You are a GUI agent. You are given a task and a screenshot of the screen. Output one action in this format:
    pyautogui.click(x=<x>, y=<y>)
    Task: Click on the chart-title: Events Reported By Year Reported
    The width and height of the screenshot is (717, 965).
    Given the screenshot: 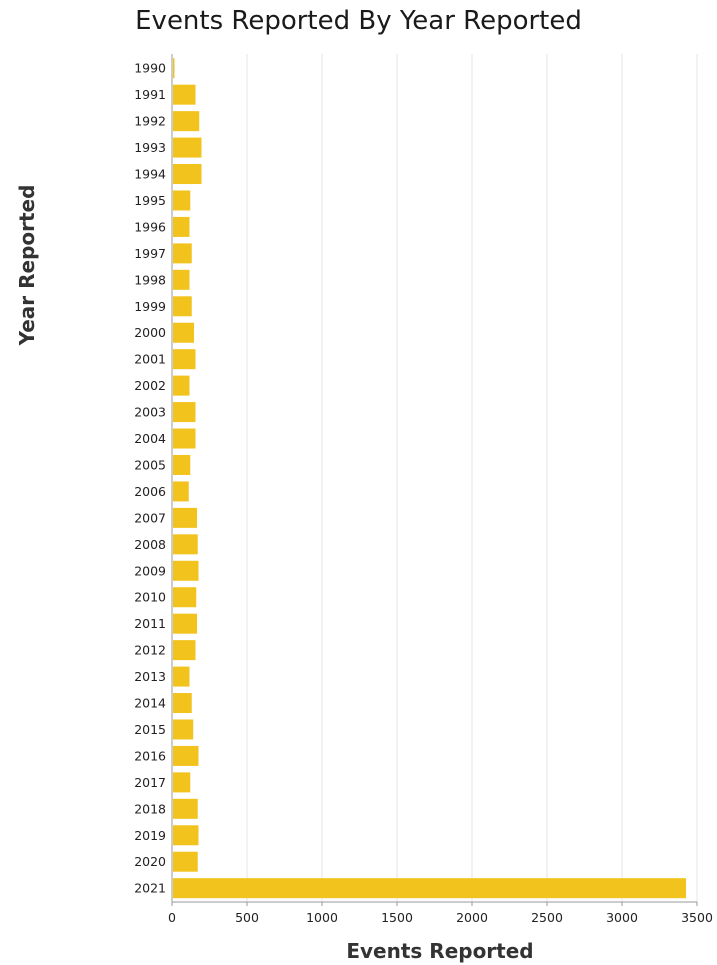 What is the action you would take?
    pyautogui.click(x=358, y=21)
    